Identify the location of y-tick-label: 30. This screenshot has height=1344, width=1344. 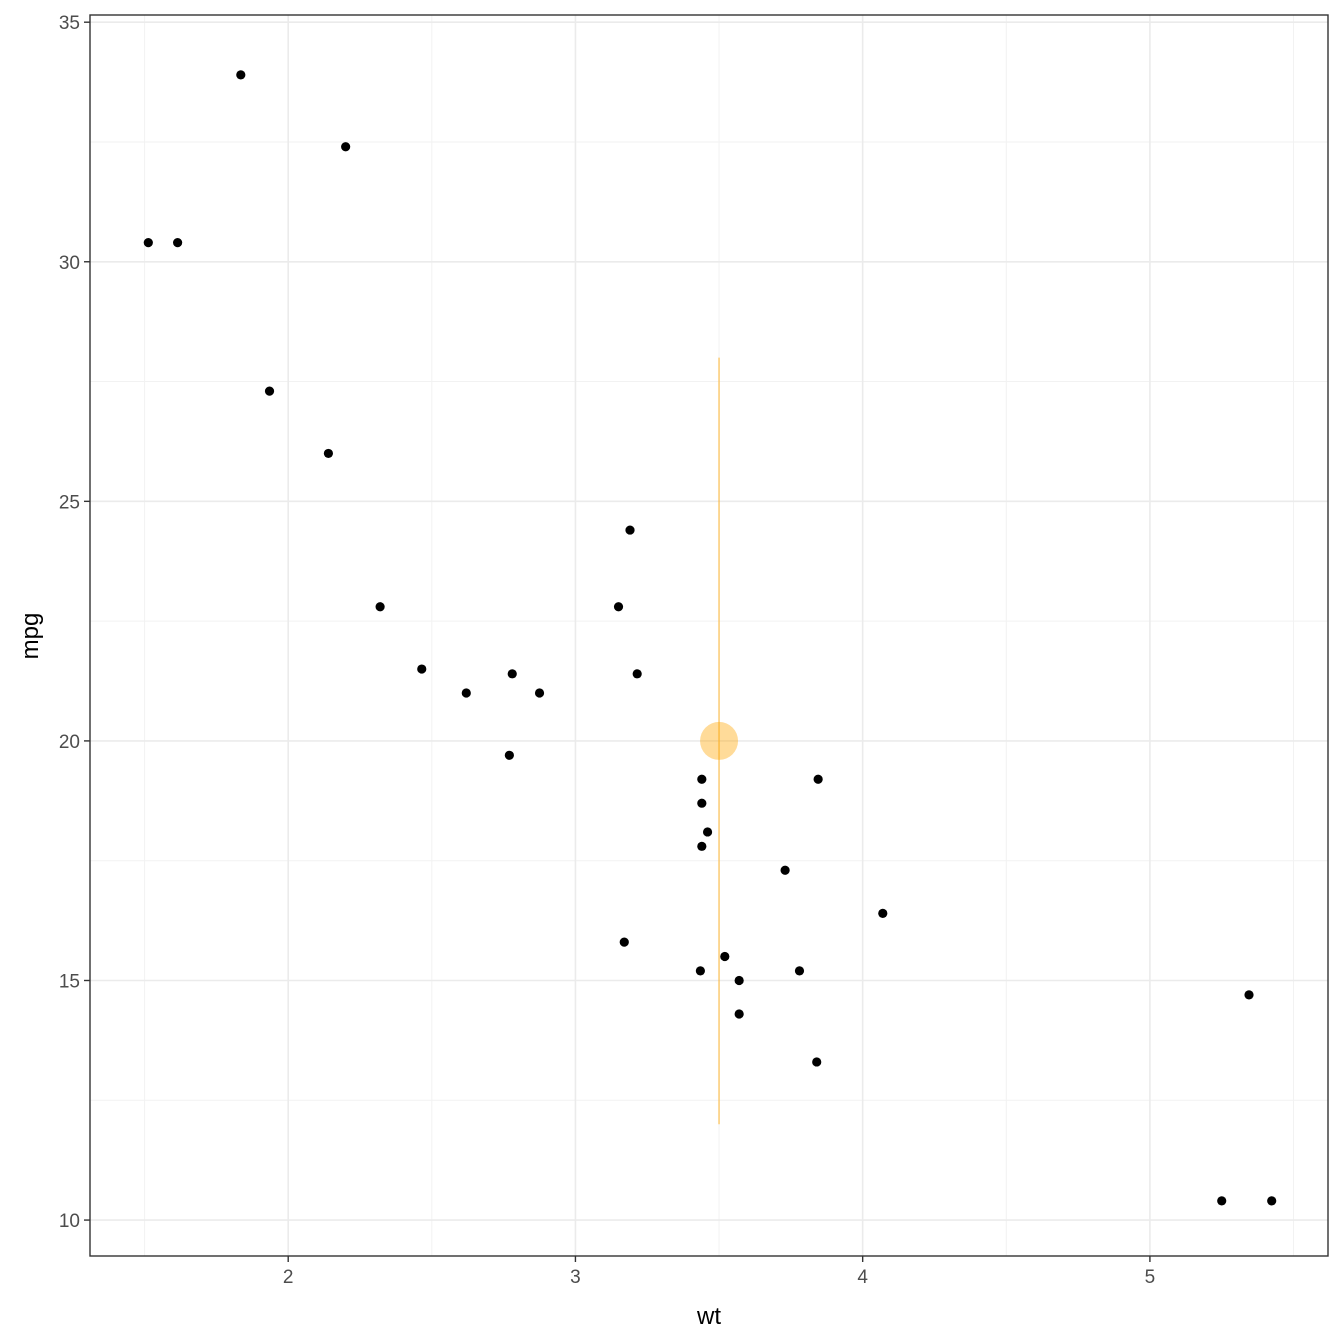
(69, 263).